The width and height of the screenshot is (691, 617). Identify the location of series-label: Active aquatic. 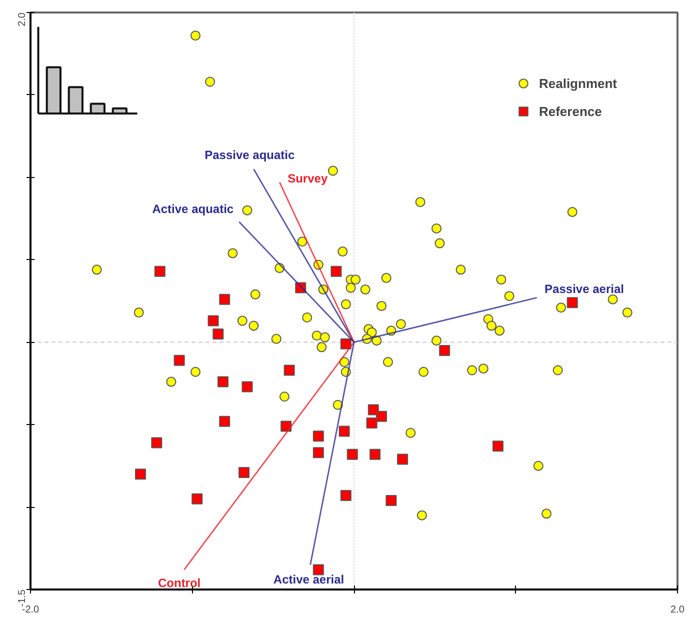
(193, 209).